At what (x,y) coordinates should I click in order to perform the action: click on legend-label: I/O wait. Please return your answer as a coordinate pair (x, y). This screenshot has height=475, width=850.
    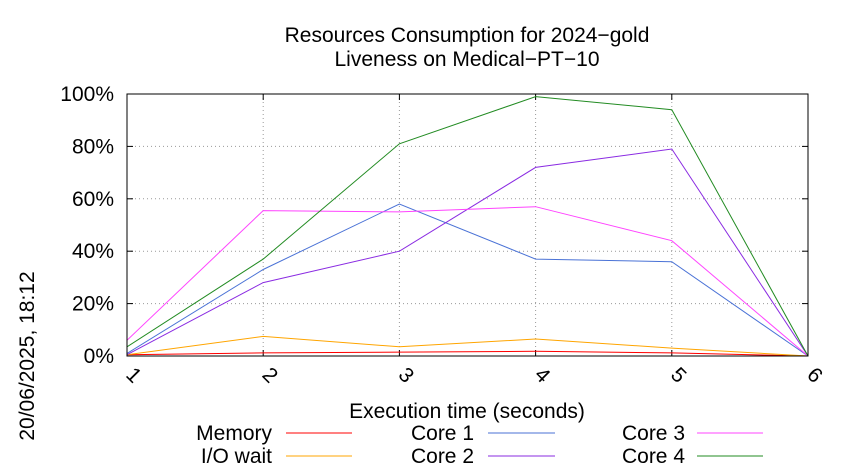
    Looking at the image, I should click on (236, 456).